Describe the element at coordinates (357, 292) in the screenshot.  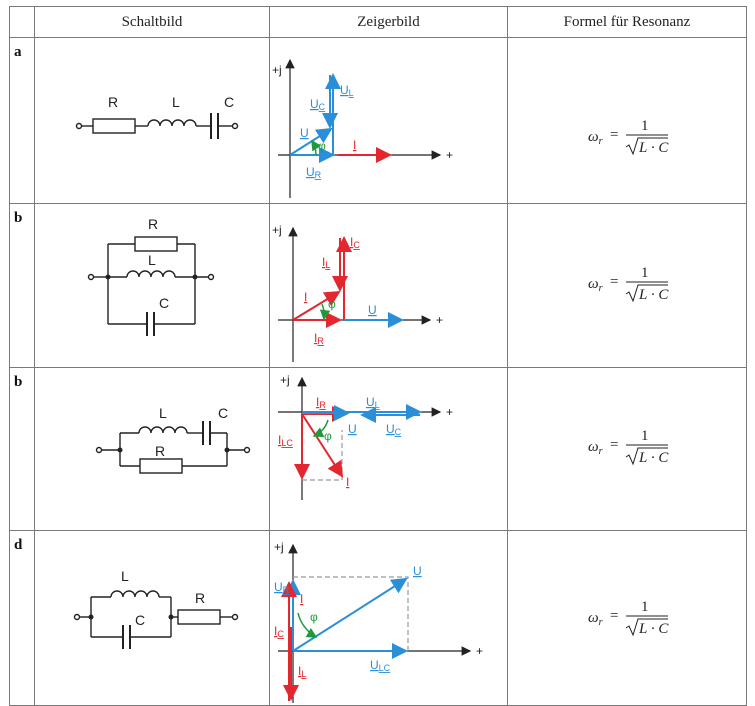
I see `phasor-diagram-b1: +j + IC IL I U IR φ` at that location.